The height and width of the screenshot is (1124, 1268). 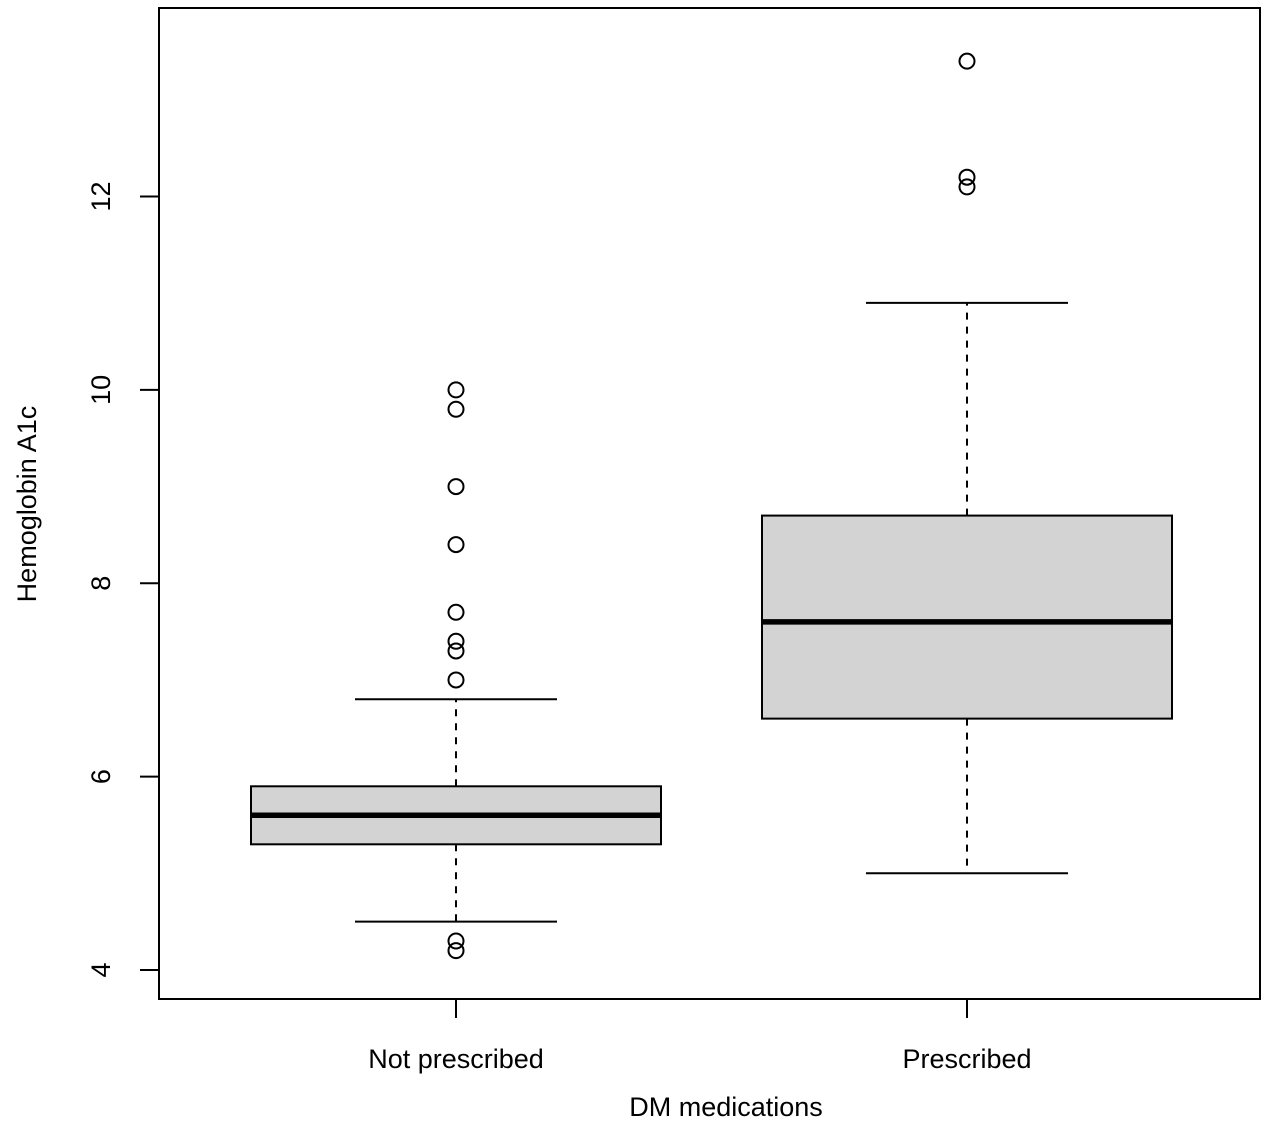 I want to click on y-tick-label: 4, so click(x=101, y=969).